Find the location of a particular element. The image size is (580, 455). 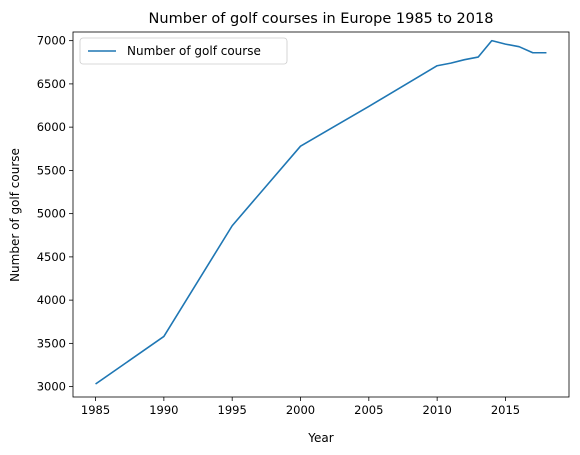

y-tick-label: 5500 is located at coordinates (51, 170).